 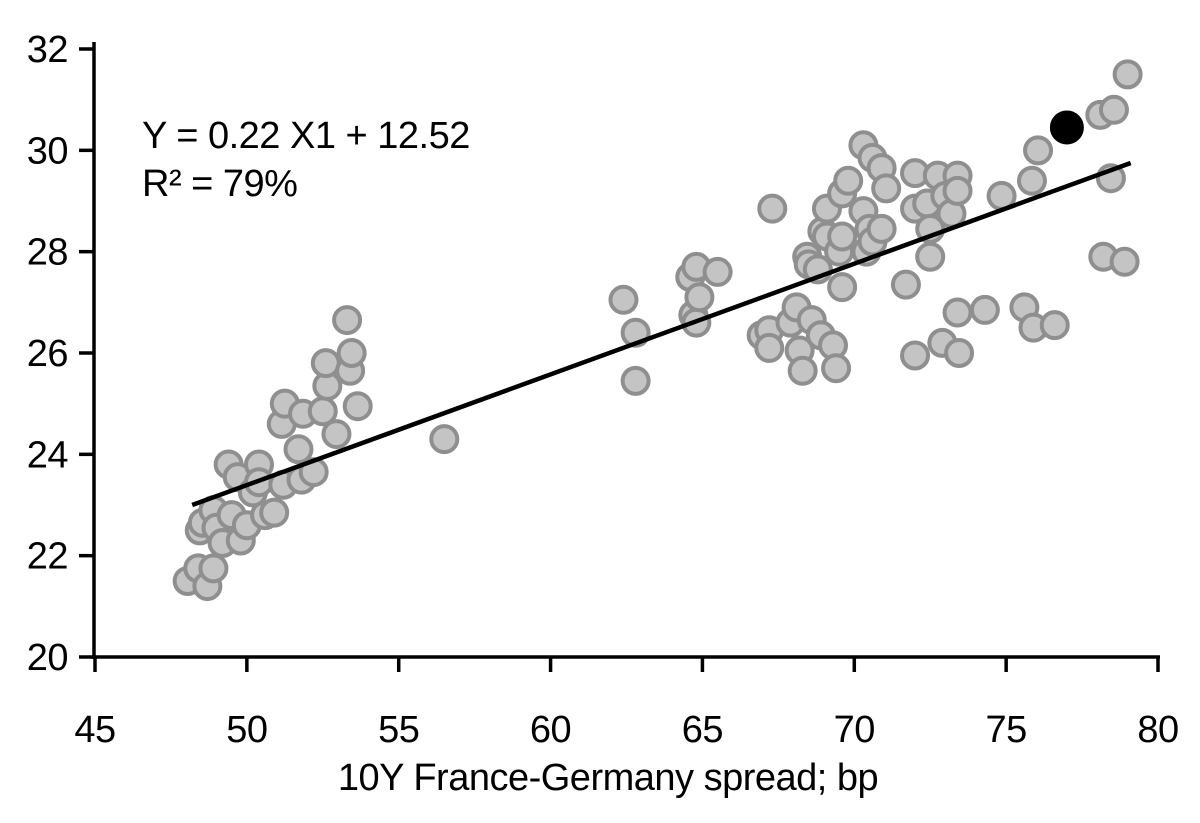 I want to click on x-tick-label: 75, so click(x=1006, y=730).